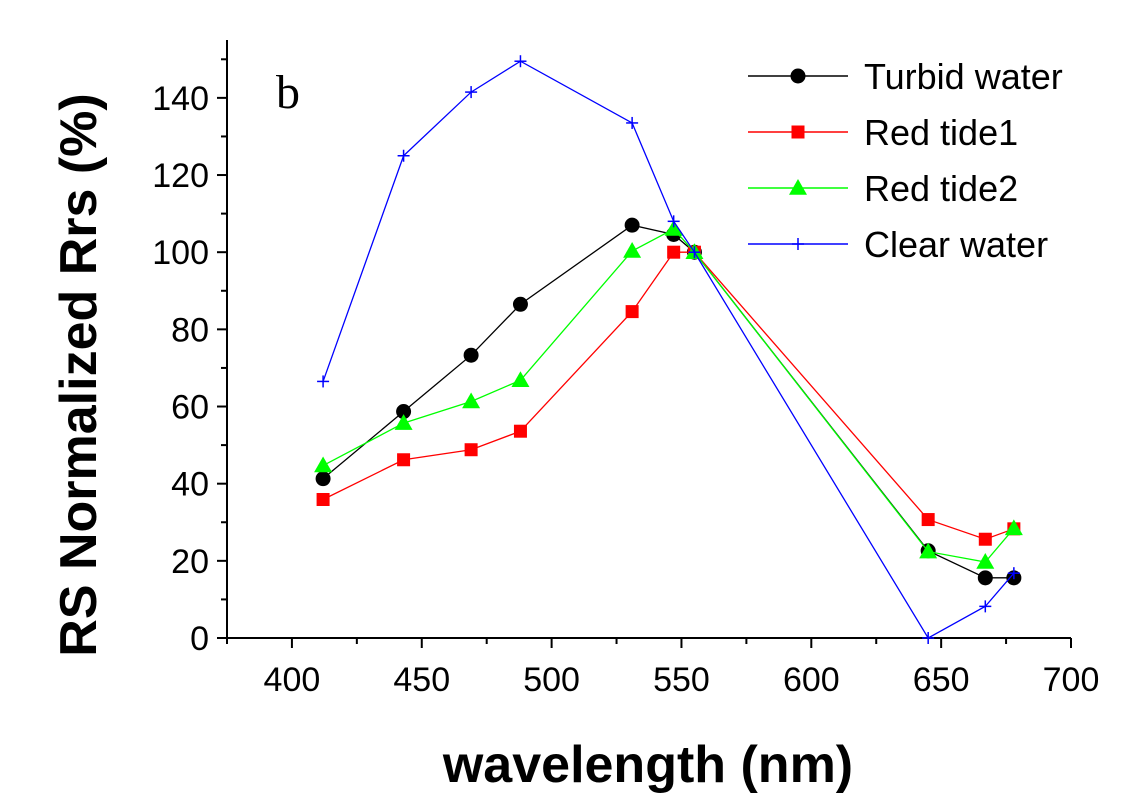 The width and height of the screenshot is (1127, 797). I want to click on y-tick-label: 0, so click(199, 639).